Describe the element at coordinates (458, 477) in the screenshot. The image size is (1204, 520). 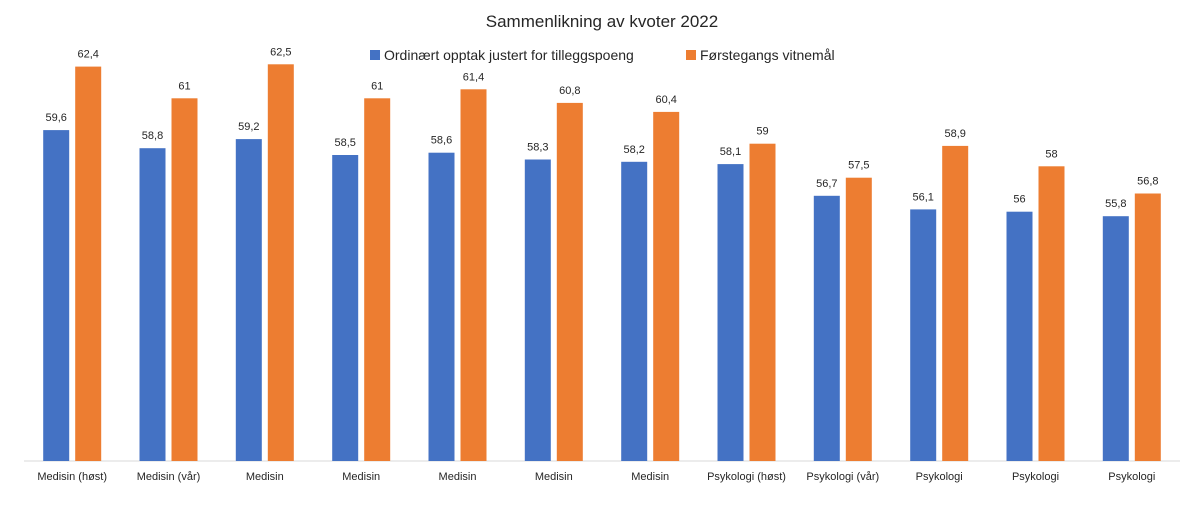
I see `x-tick-label-4: Medisin` at that location.